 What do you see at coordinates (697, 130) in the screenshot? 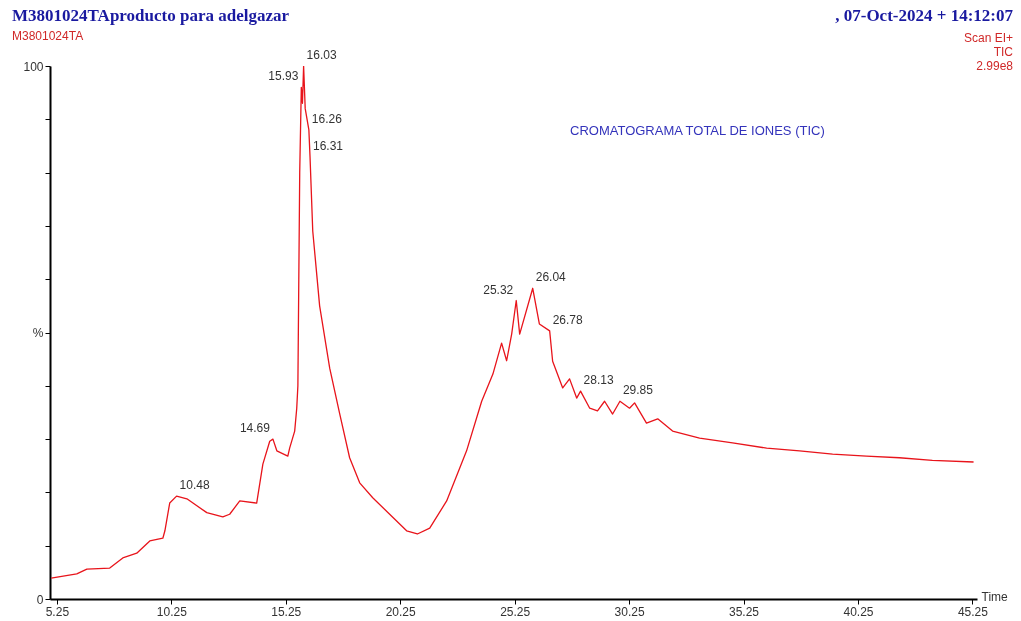
I see `annotation: CROMATOGRAMA TOTAL DE IONES (TIC)` at bounding box center [697, 130].